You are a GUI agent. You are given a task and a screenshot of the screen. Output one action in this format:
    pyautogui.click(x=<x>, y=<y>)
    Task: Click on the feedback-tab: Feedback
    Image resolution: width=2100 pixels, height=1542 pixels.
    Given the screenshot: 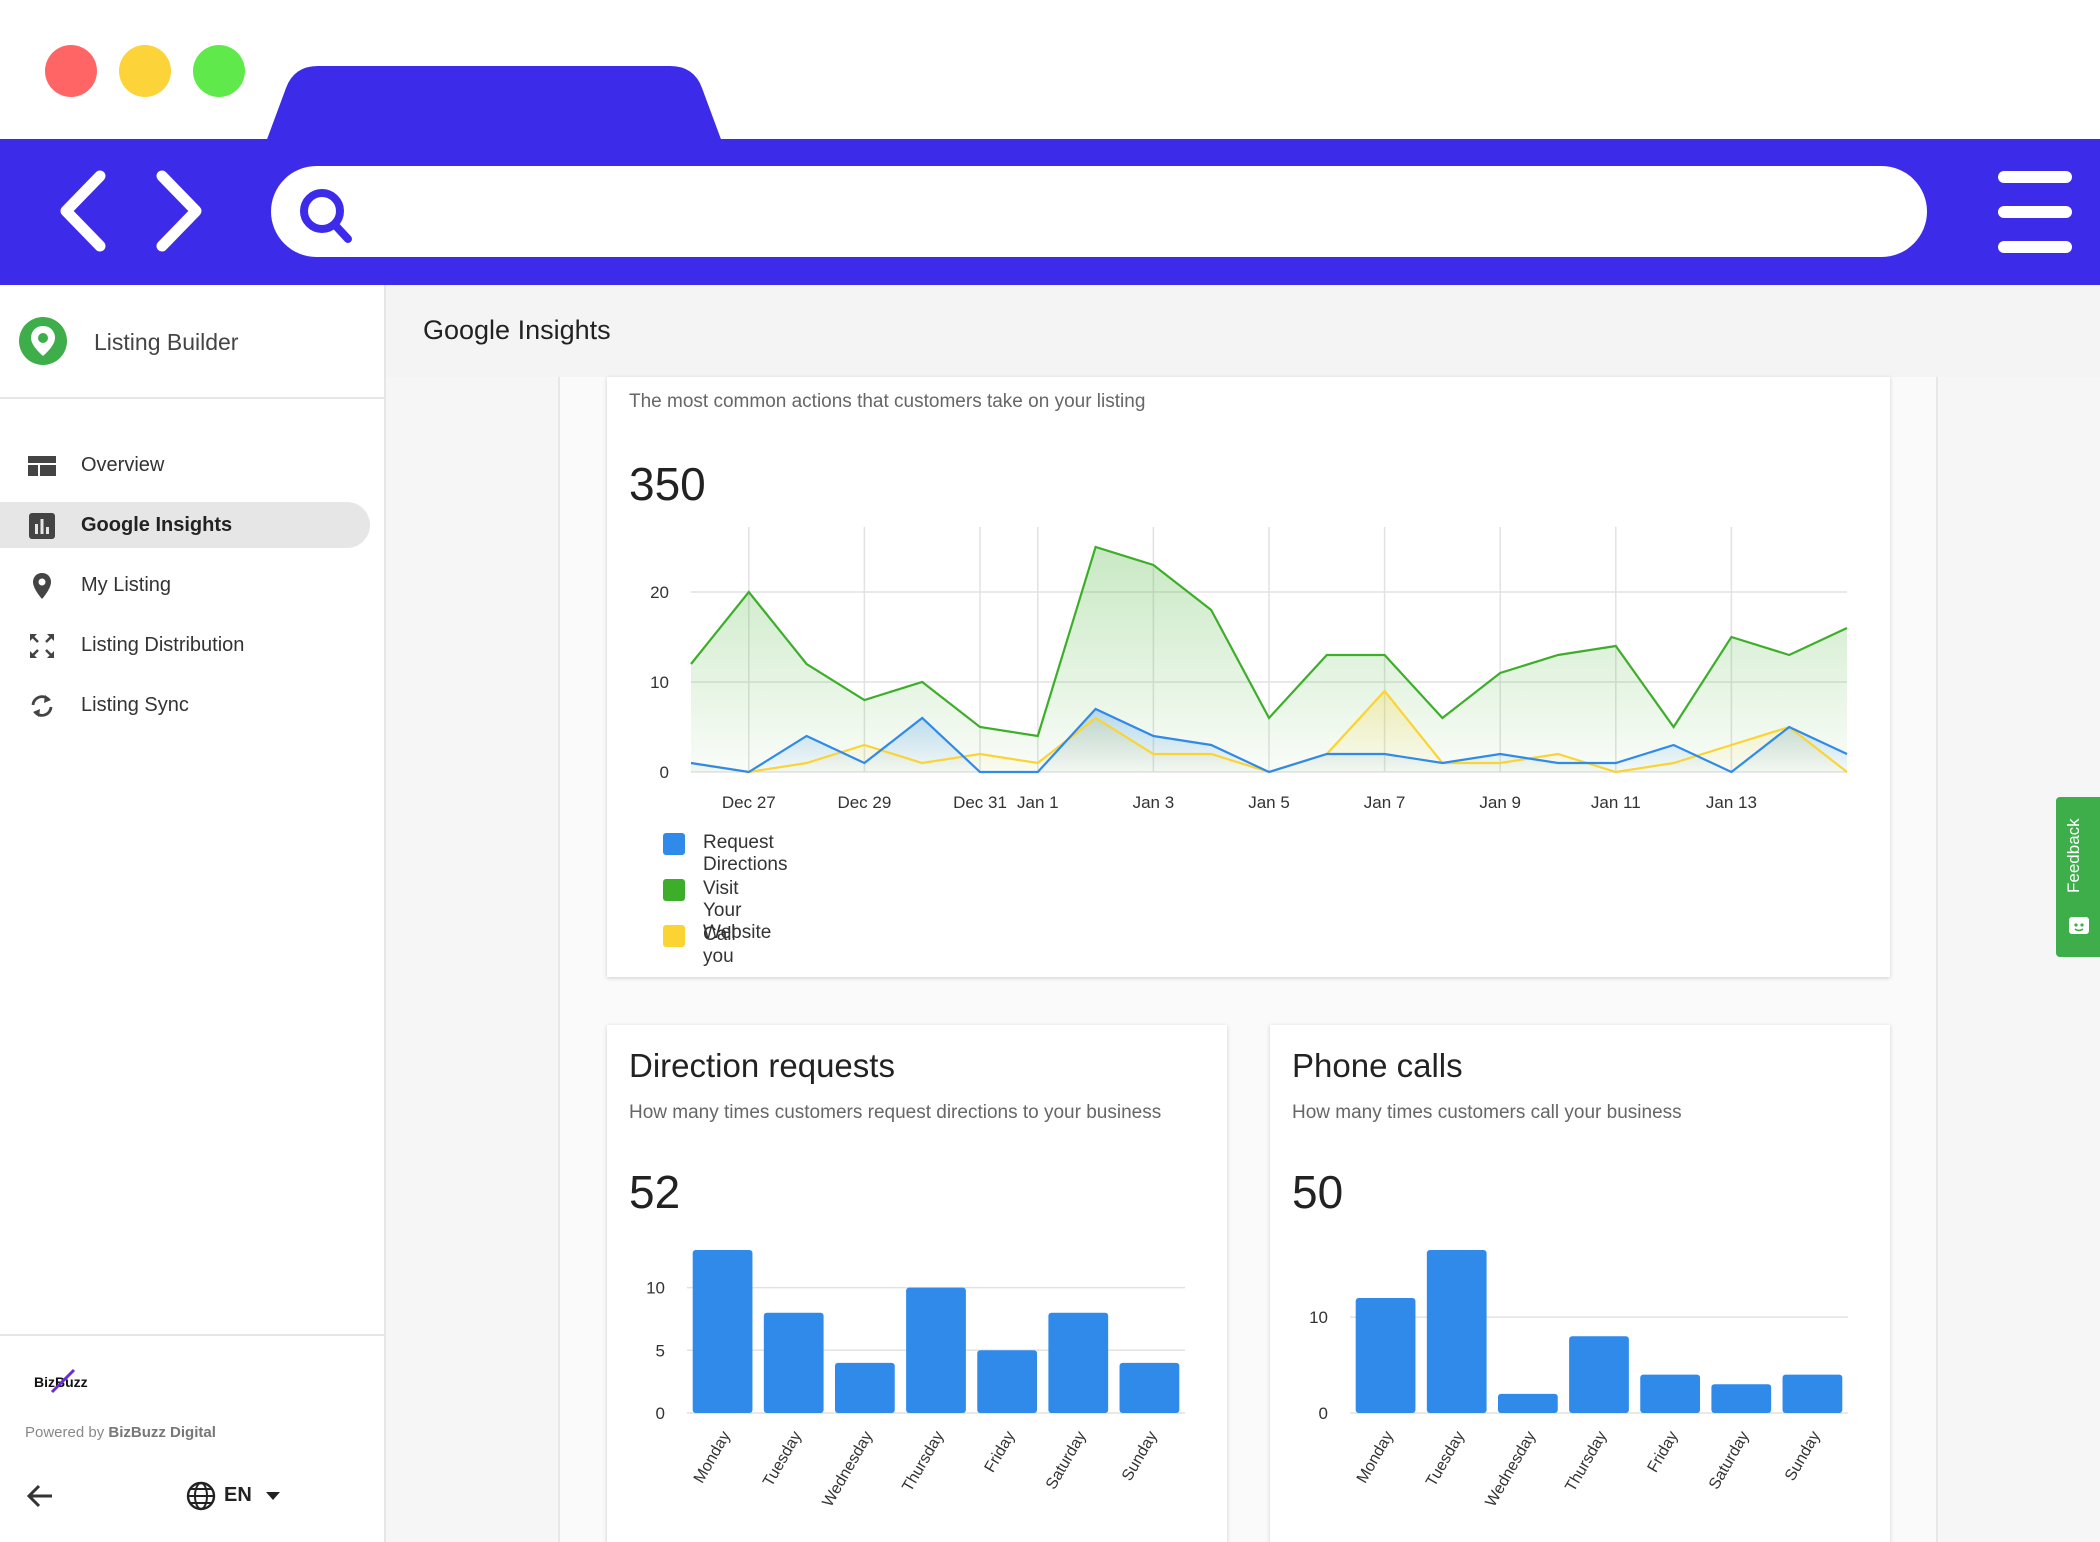 What is the action you would take?
    pyautogui.click(x=2078, y=877)
    